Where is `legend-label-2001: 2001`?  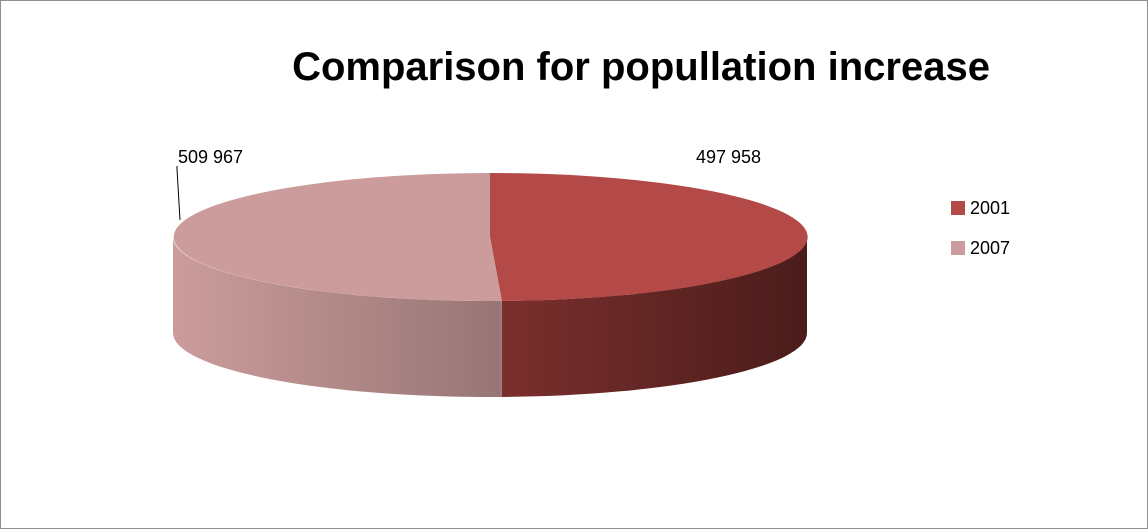 legend-label-2001: 2001 is located at coordinates (990, 207).